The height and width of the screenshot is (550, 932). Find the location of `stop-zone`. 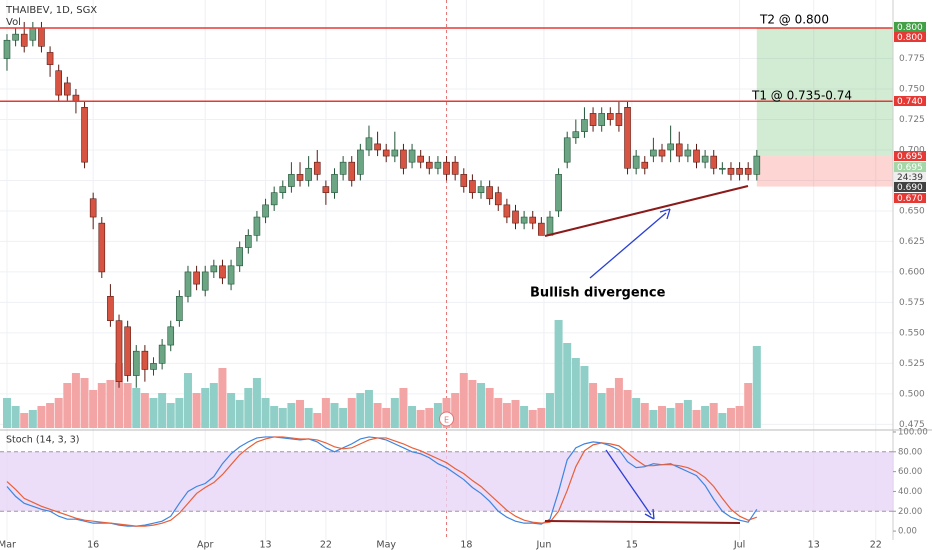

stop-zone is located at coordinates (824, 171).